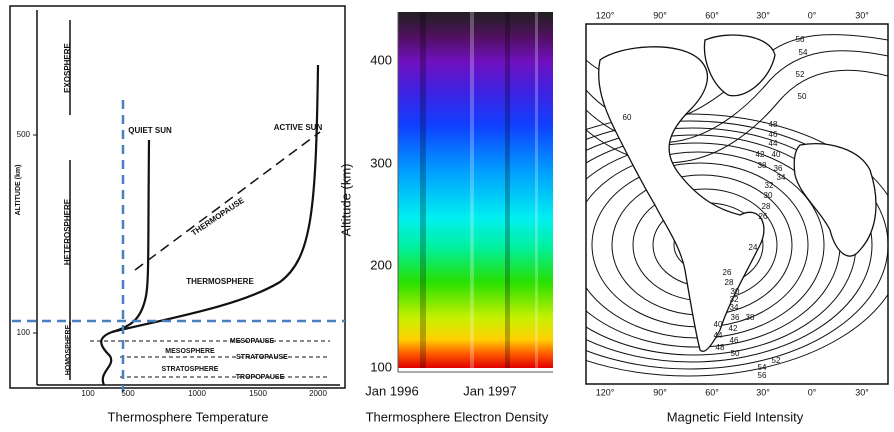 The image size is (894, 432). What do you see at coordinates (490, 390) in the screenshot?
I see `x-tick-label: Jan 1997` at bounding box center [490, 390].